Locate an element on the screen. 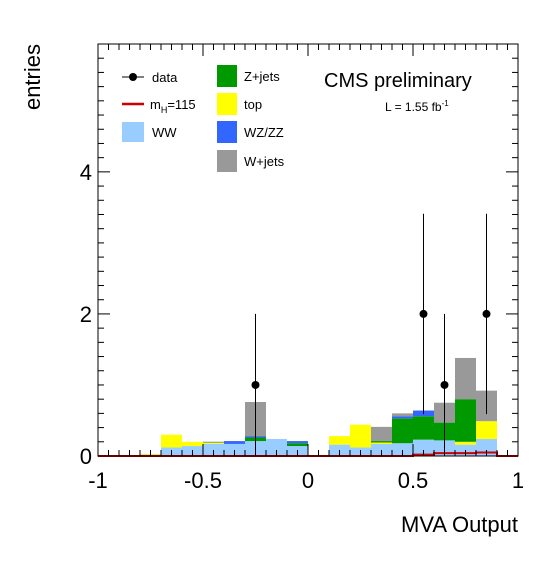 The image size is (546, 572). legend-swatch-top is located at coordinates (227, 104).